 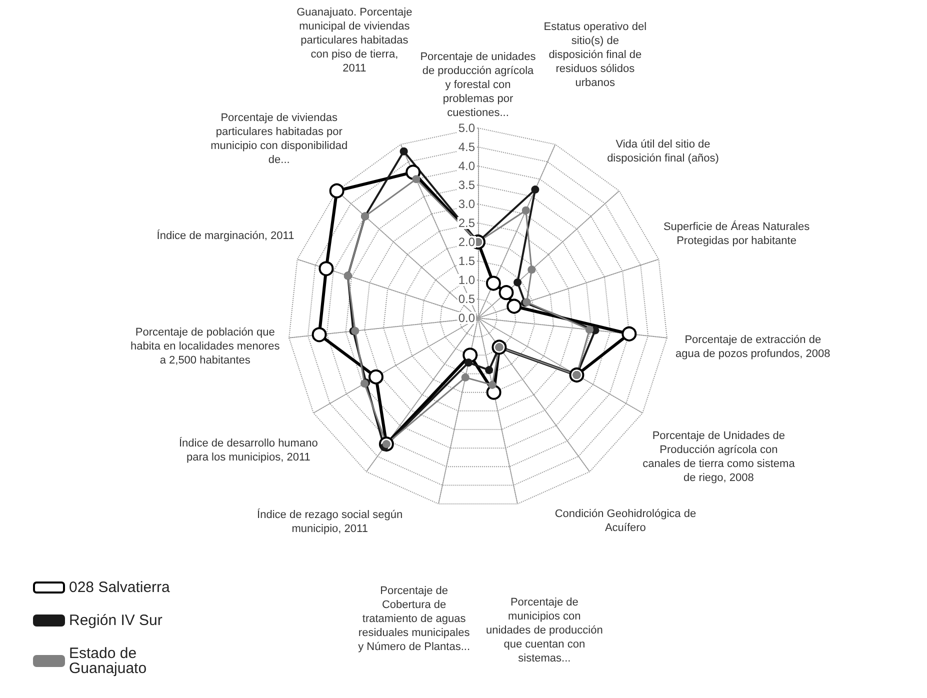 What do you see at coordinates (467, 242) in the screenshot?
I see `y-tick-label: 2.0` at bounding box center [467, 242].